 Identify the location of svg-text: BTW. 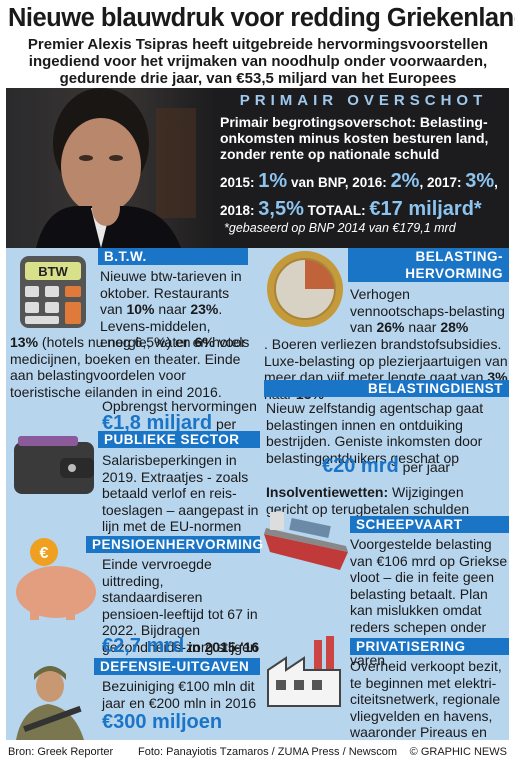
(53, 271).